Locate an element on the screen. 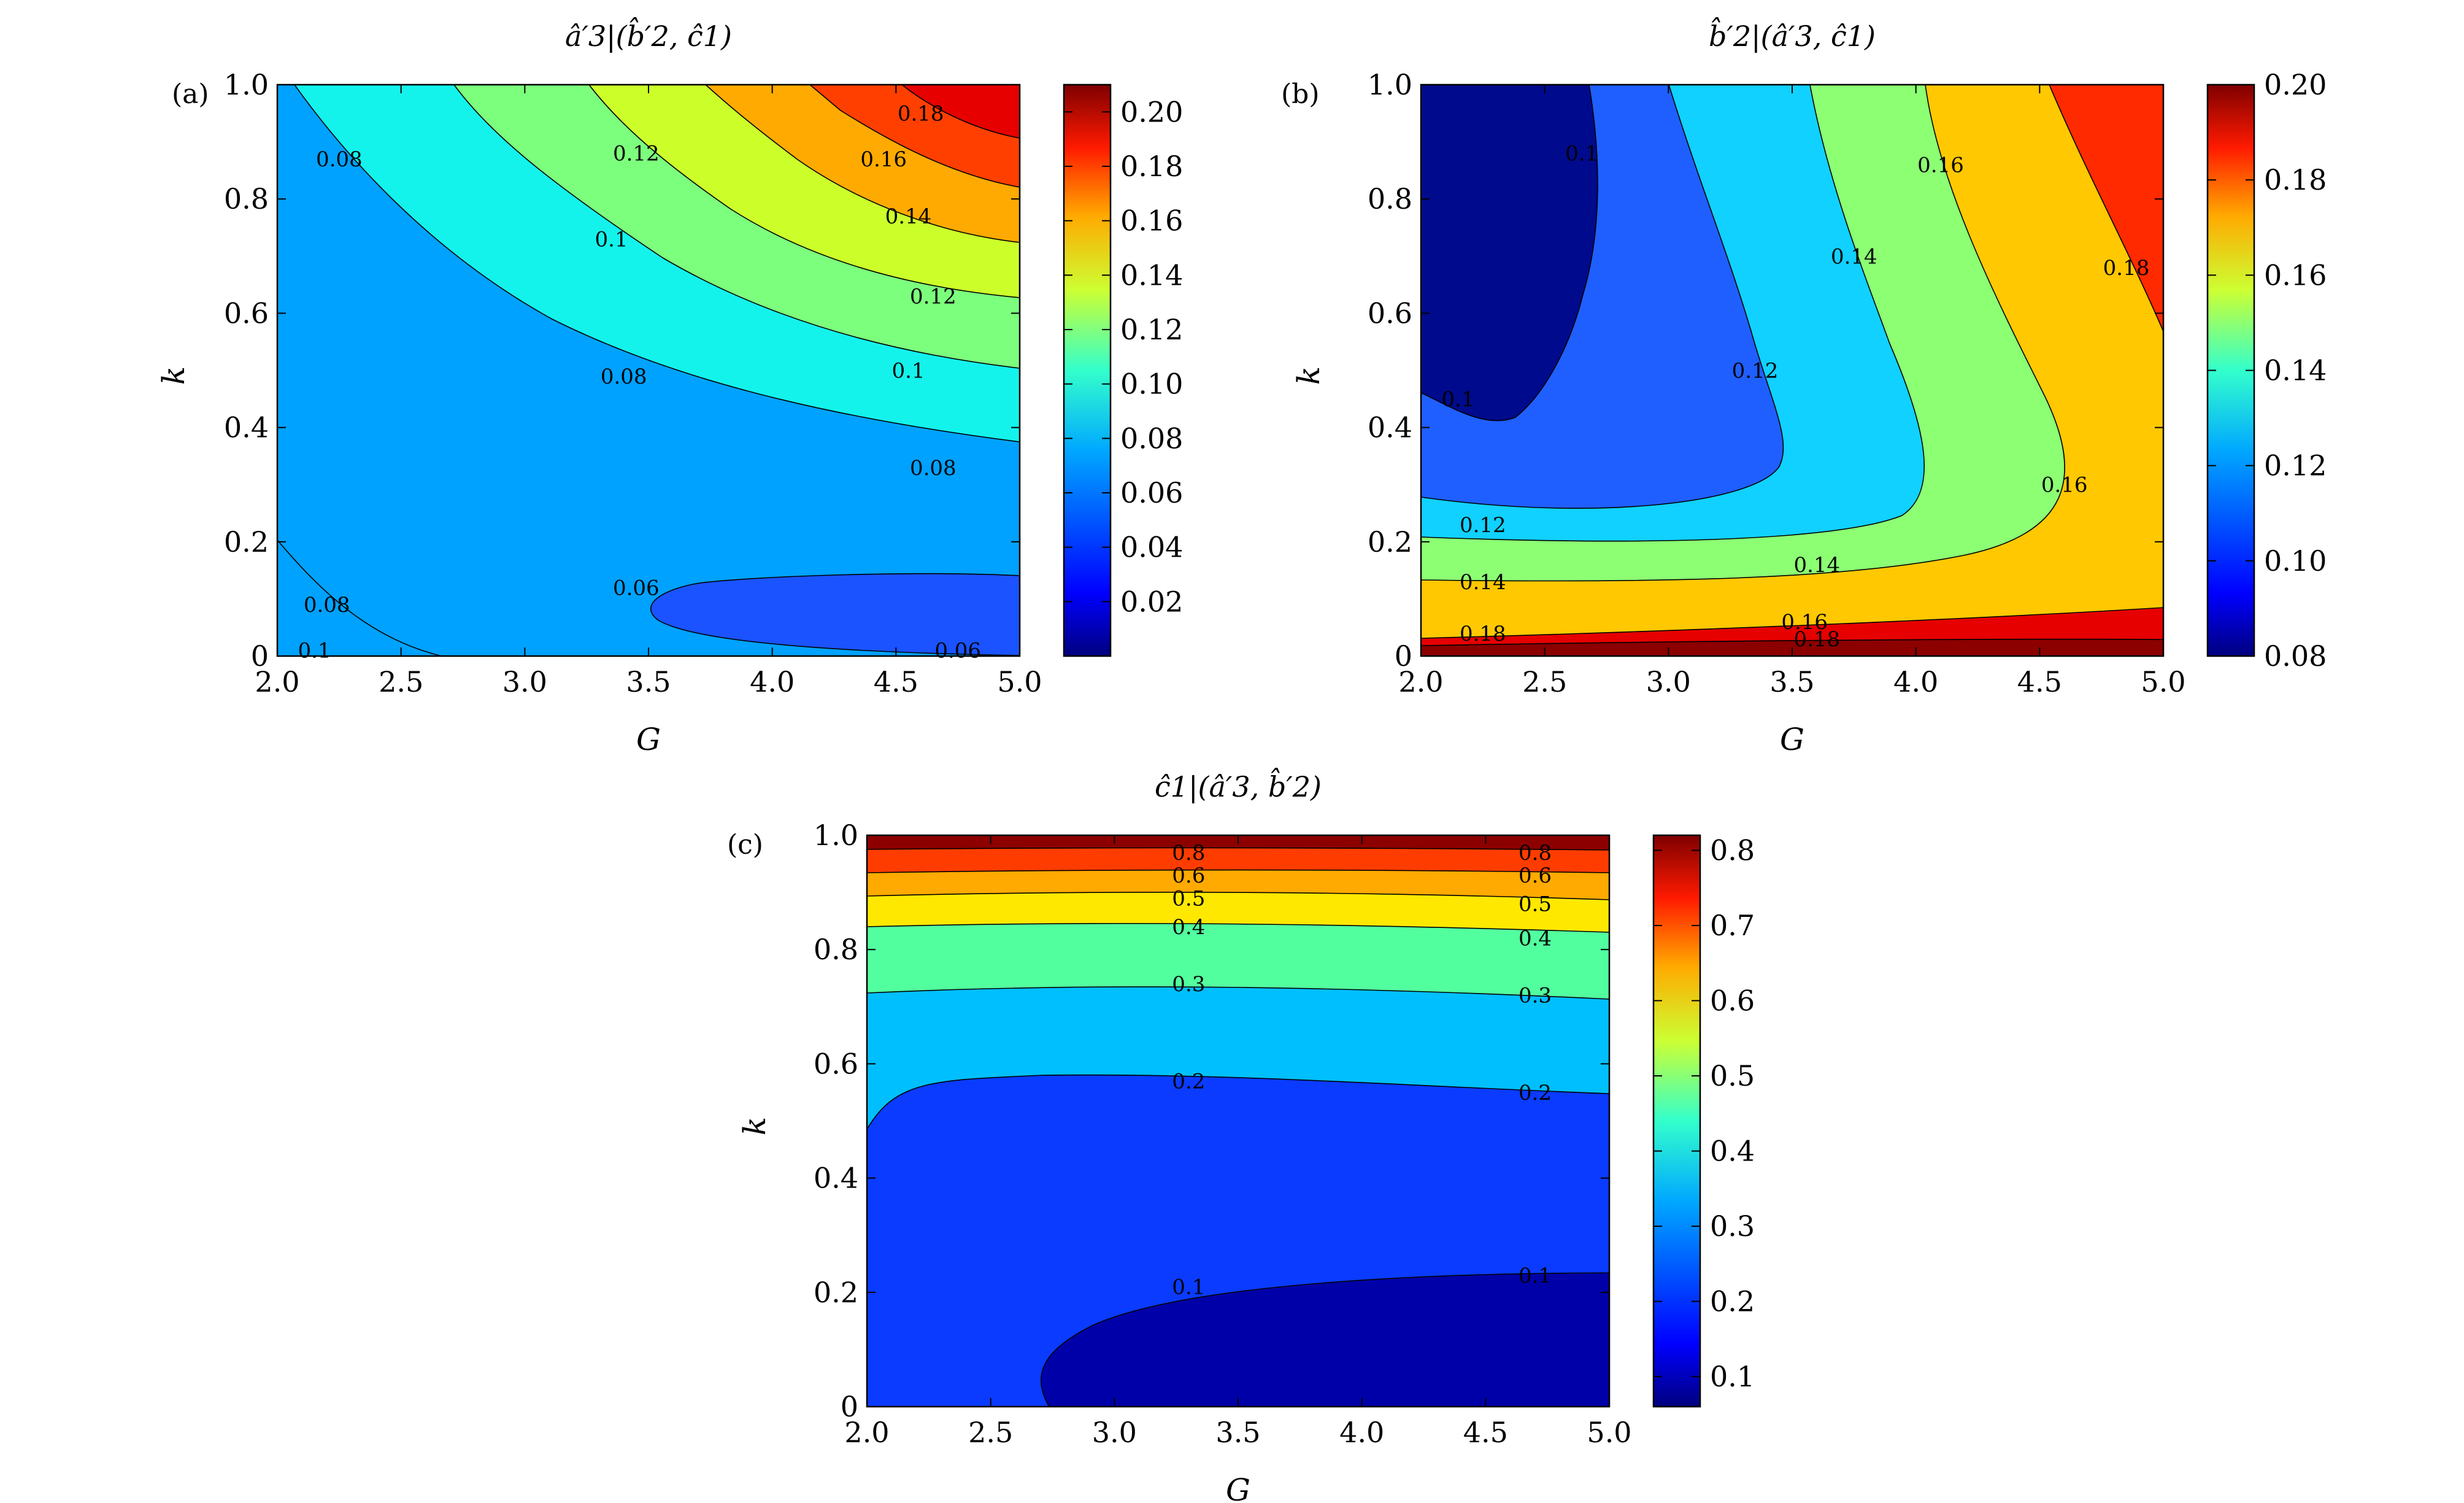 The height and width of the screenshot is (1503, 2464). panel-a-colorbar-tick-label: 0.20 is located at coordinates (1151, 111).